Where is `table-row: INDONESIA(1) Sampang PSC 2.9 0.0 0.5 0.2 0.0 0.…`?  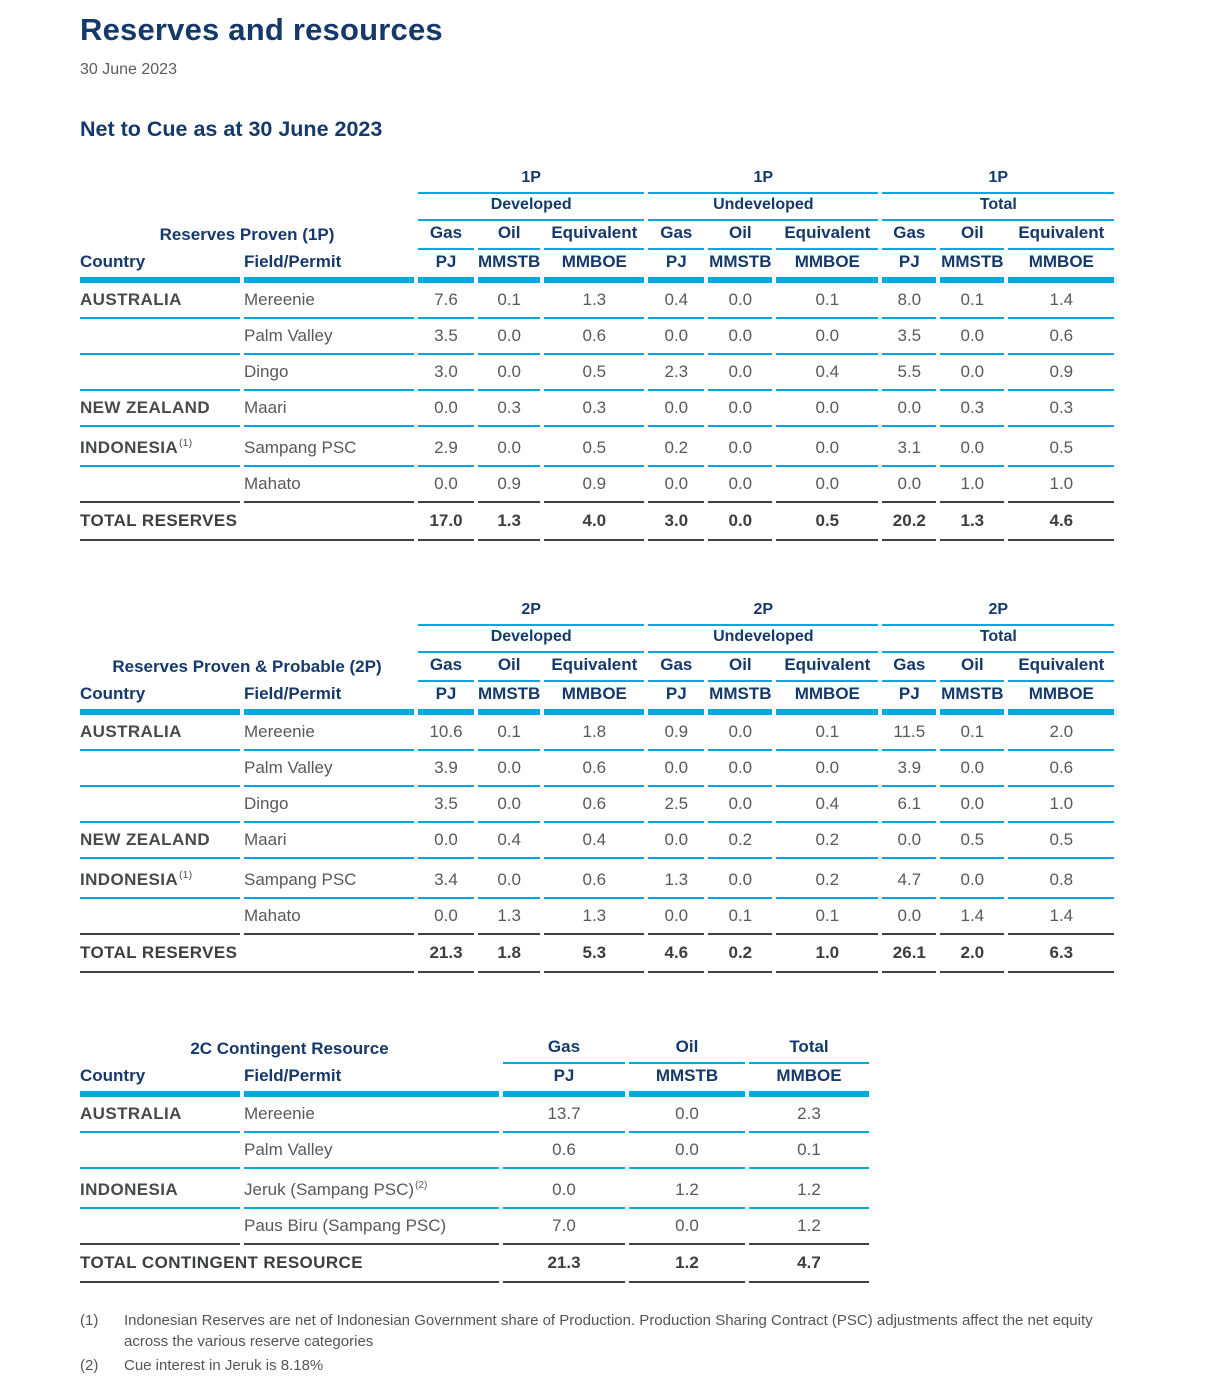
table-row: INDONESIA(1) Sampang PSC 2.9 0.0 0.5 0.2 0.0 0.… is located at coordinates (597, 447).